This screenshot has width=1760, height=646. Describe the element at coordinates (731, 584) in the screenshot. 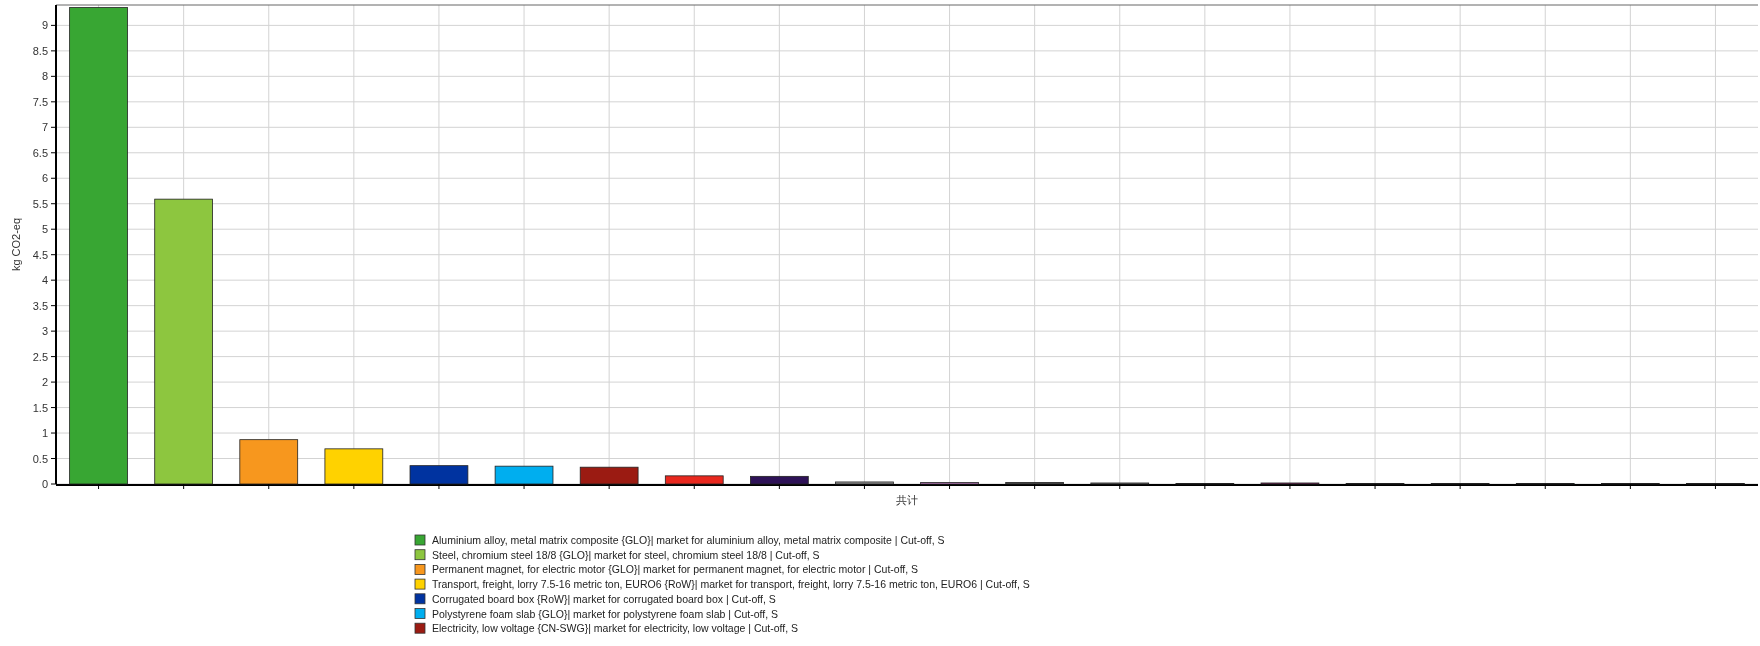

I see `legend-label: Transport, freight, lorry 7.5-16 metric ton, EURO6 {RoW}| market for transport, freight, lorry 7.5-16 metric ton, EURO6 | Cut-off, S` at that location.